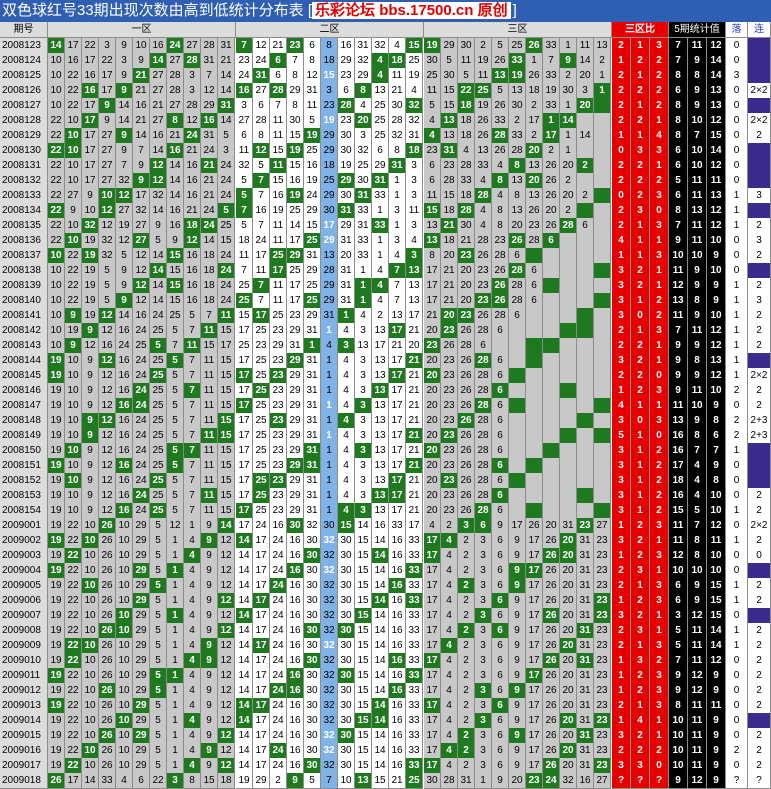  Describe the element at coordinates (759, 706) in the screenshot. I see `lian-value: 2` at that location.